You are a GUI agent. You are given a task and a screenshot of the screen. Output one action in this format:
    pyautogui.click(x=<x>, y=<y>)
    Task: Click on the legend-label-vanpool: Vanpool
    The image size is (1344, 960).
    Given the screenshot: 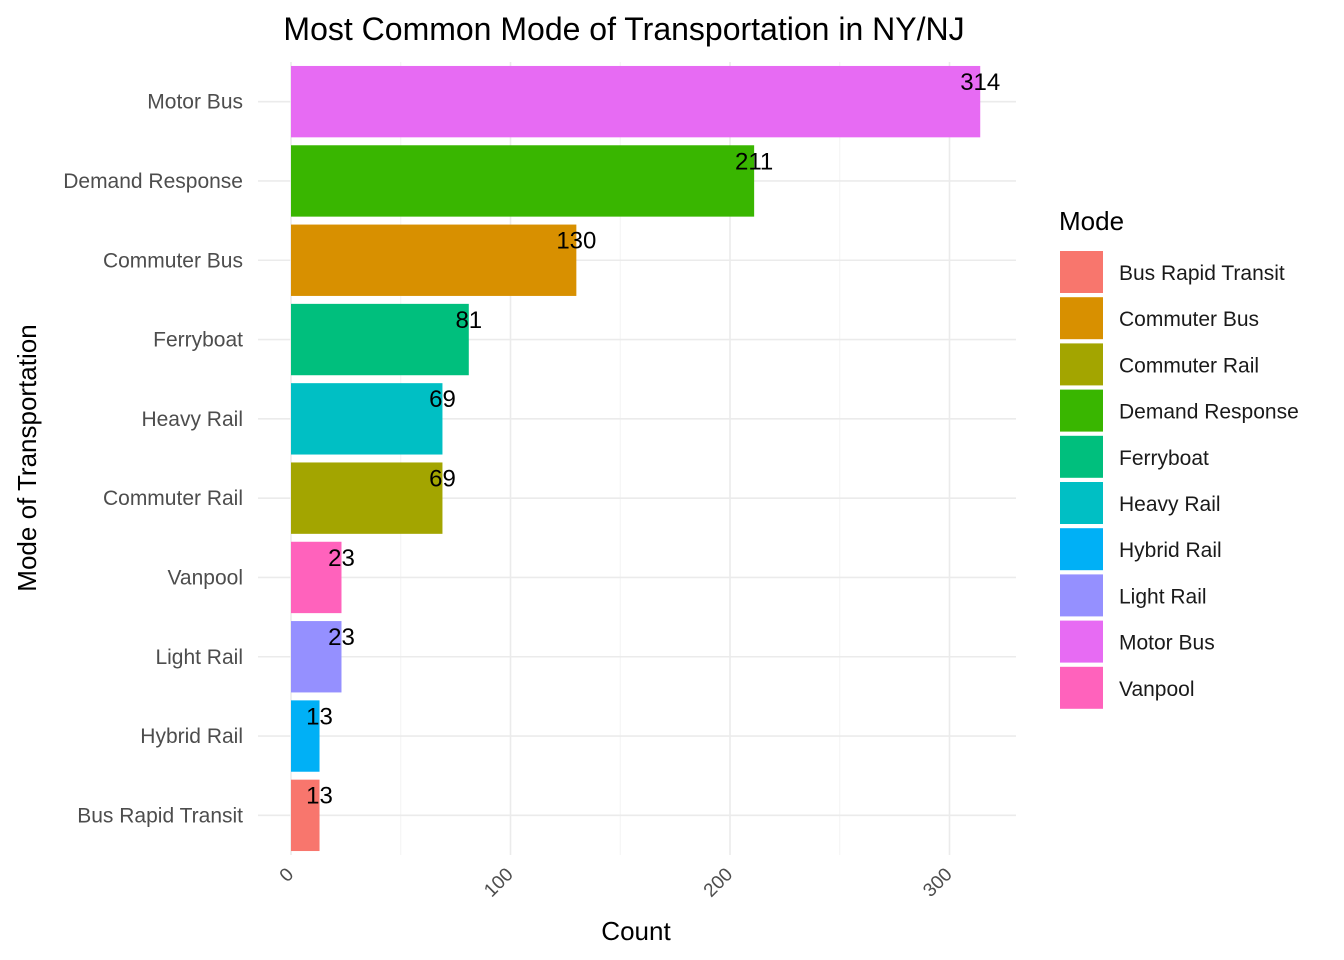 What is the action you would take?
    pyautogui.click(x=1157, y=689)
    